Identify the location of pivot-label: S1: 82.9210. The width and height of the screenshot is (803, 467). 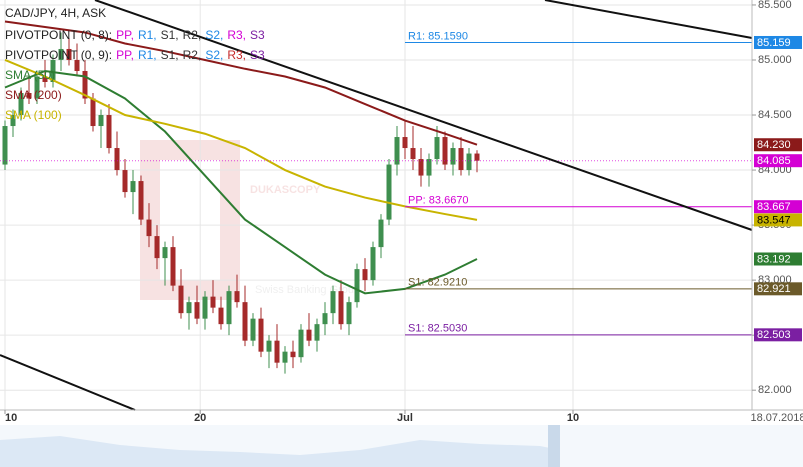
(437, 283).